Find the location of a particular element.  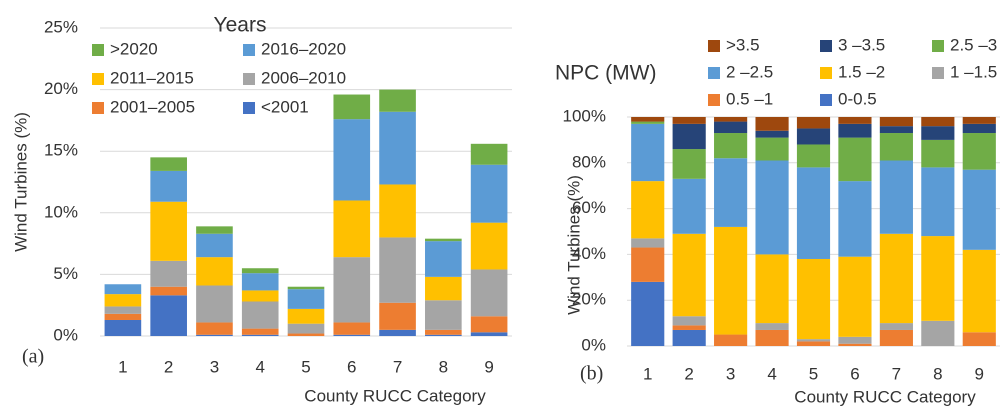

legend-label: 2.5 –3 is located at coordinates (973, 44).